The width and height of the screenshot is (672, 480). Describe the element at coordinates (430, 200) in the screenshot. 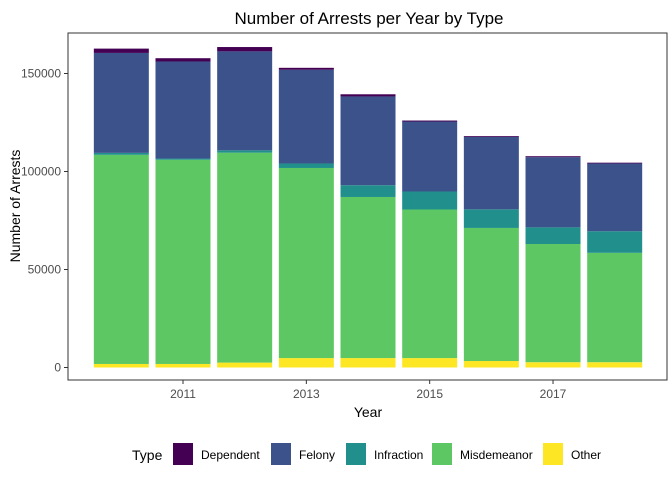

I see `bar-segment-infraction-2015` at that location.